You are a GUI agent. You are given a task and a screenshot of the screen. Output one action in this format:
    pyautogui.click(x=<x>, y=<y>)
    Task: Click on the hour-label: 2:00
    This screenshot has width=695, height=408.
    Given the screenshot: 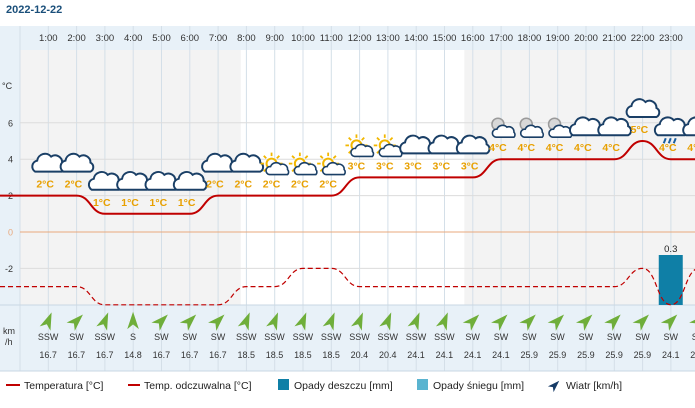 What is the action you would take?
    pyautogui.click(x=76, y=38)
    